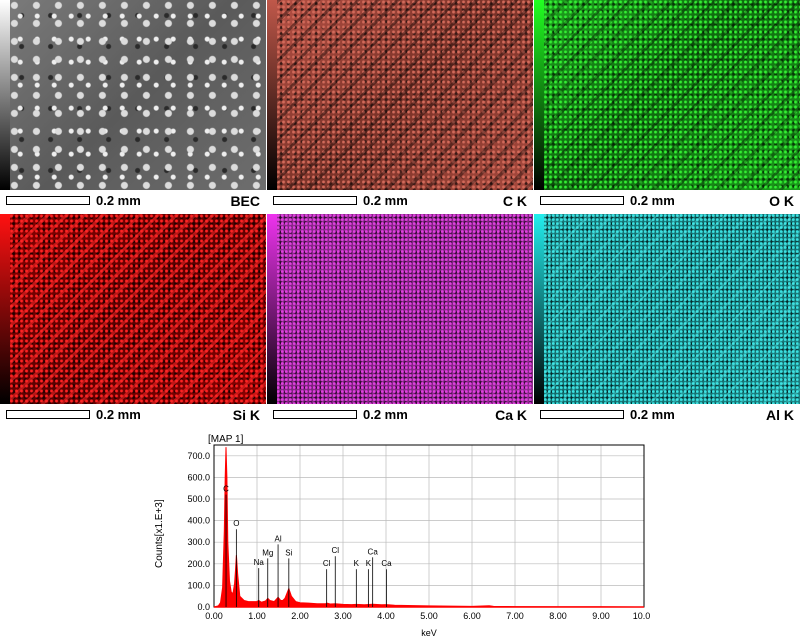 The width and height of the screenshot is (800, 641). I want to click on y-tick-labels: 0.0 100.0 200.0 300.0 400.0 500.0 600.0 700.0, so click(198, 531).